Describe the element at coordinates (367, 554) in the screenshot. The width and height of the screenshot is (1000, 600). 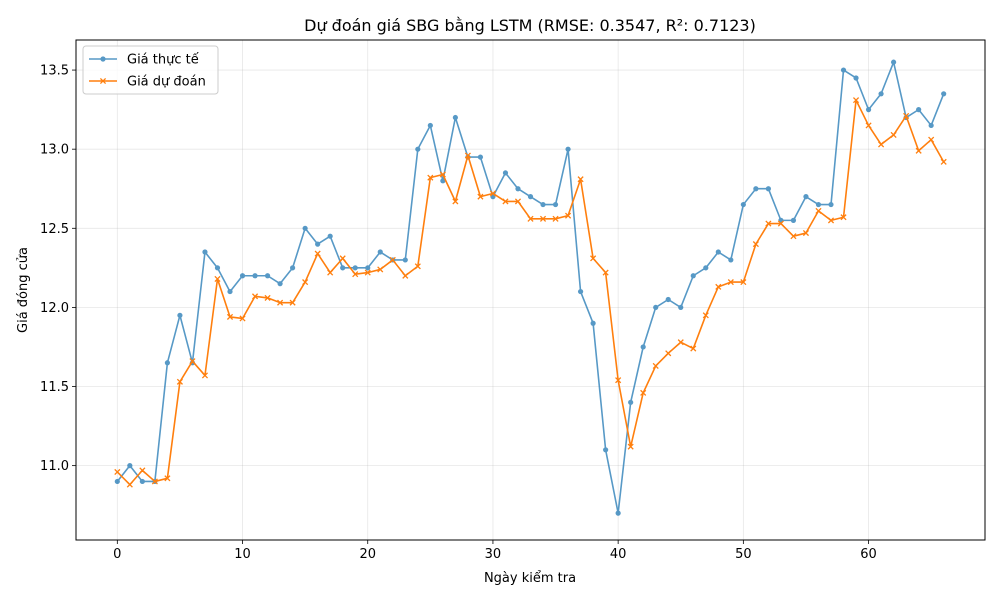
I see `x-tick-label: 20` at that location.